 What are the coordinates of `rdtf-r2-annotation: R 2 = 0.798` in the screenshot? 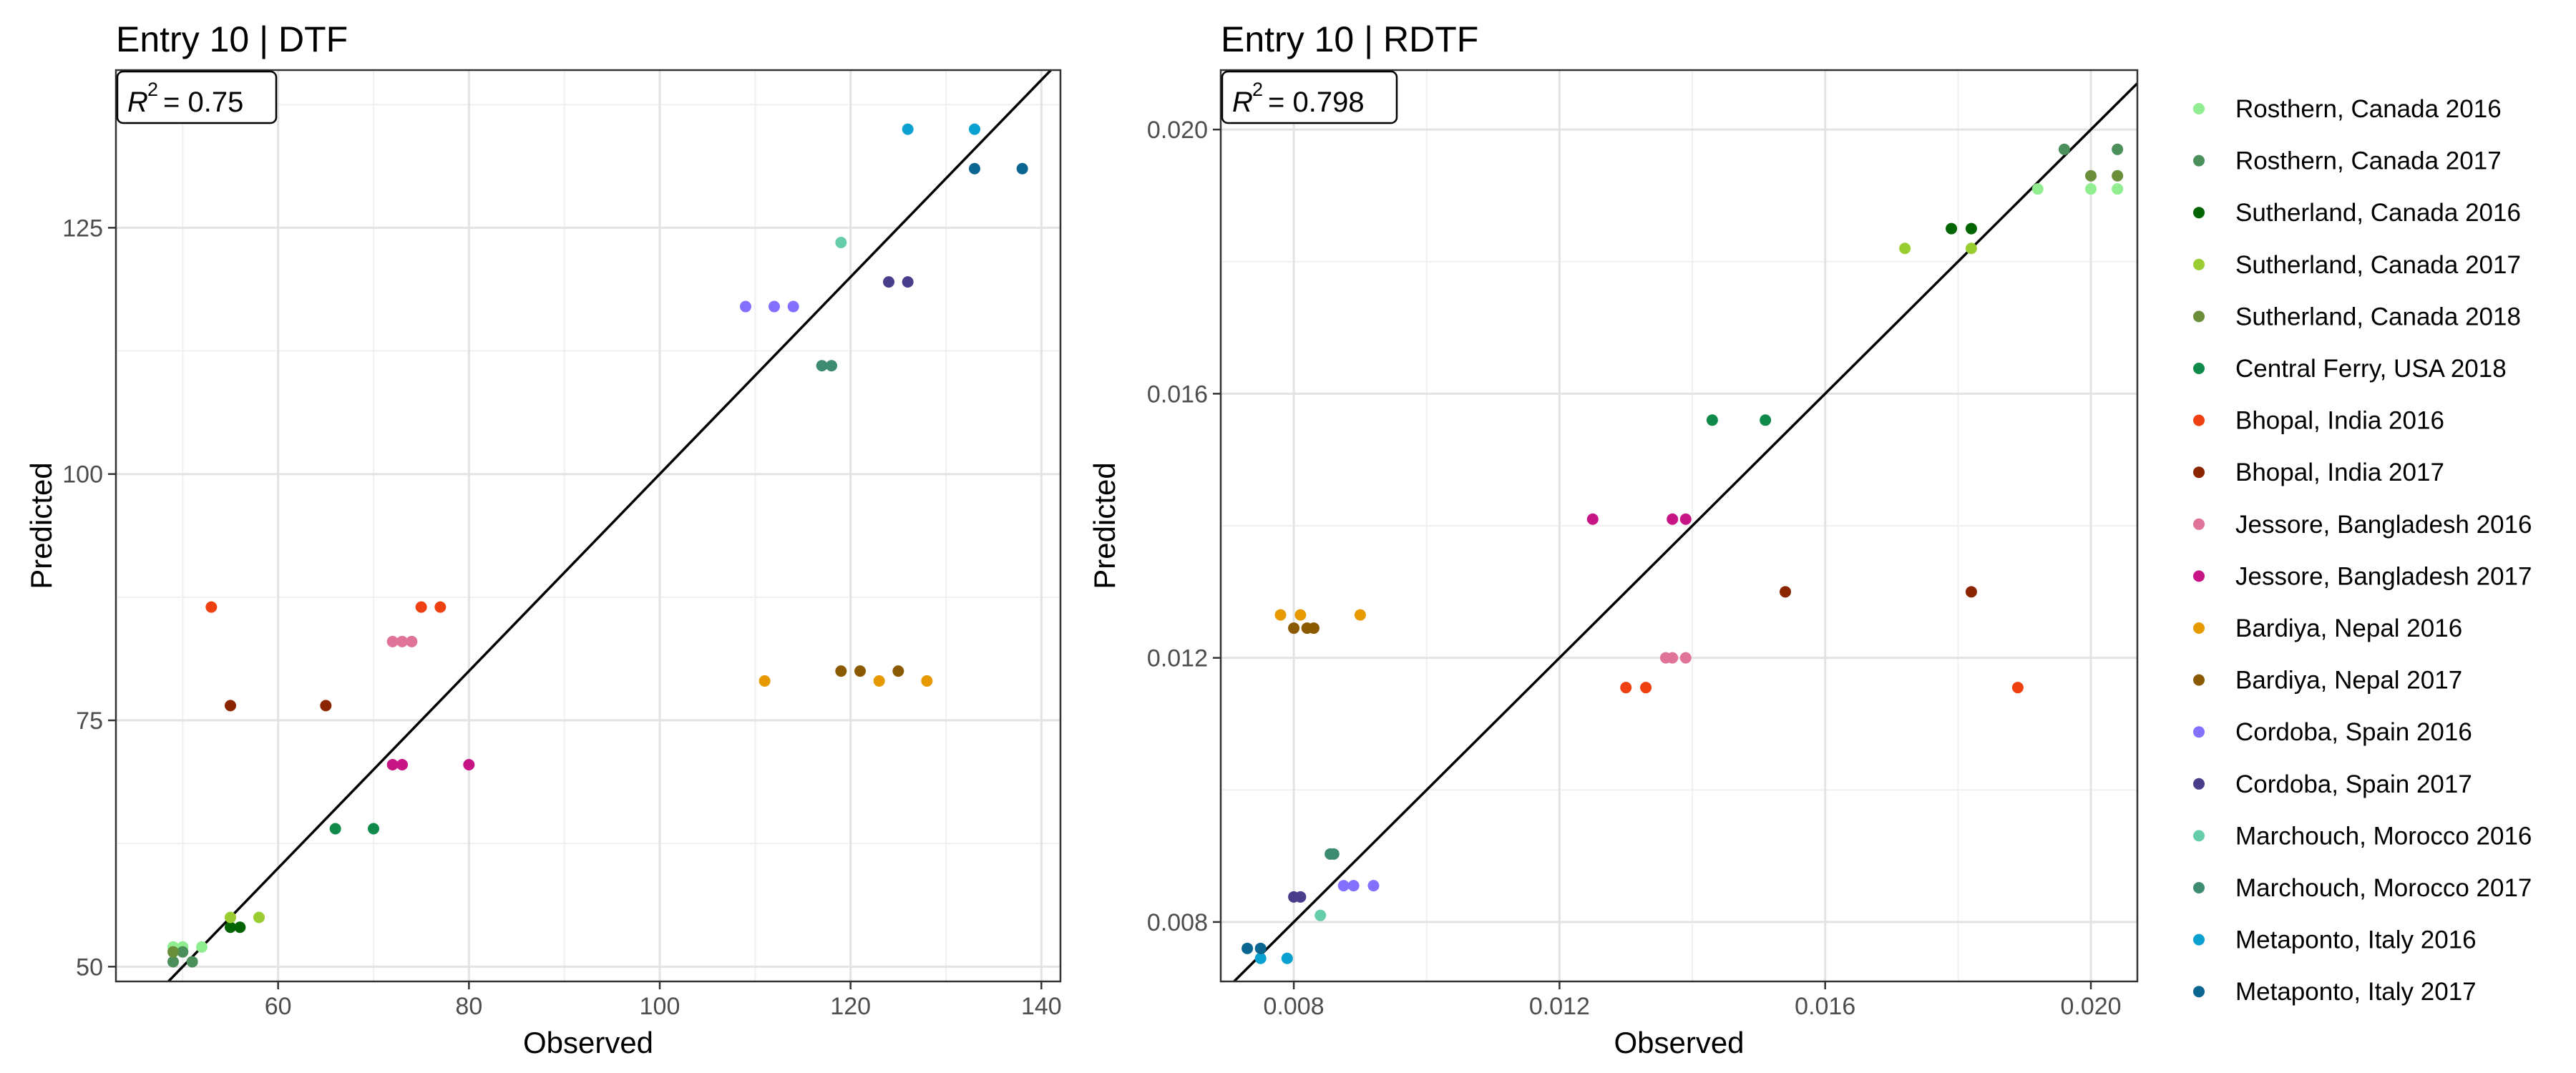 It's located at (1298, 98).